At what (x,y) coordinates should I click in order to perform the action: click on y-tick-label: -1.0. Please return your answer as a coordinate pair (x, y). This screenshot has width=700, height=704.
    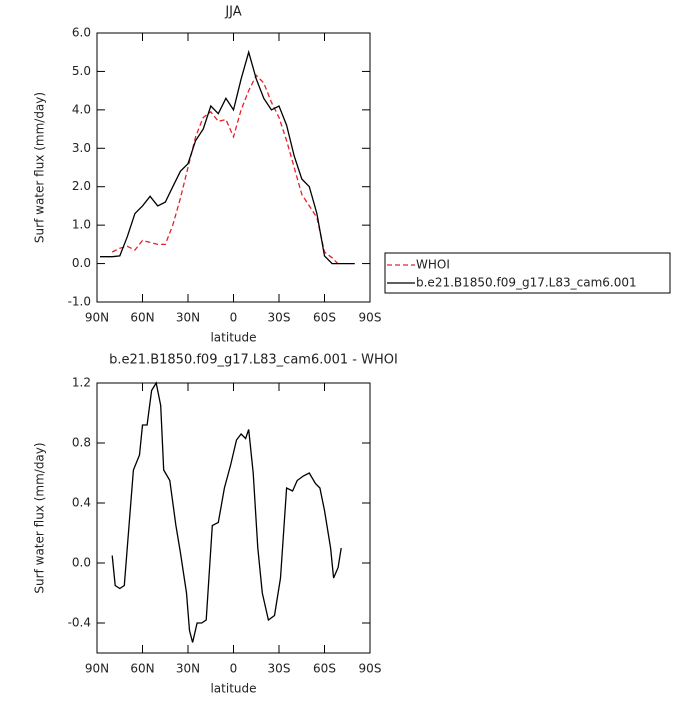
    Looking at the image, I should click on (79, 302).